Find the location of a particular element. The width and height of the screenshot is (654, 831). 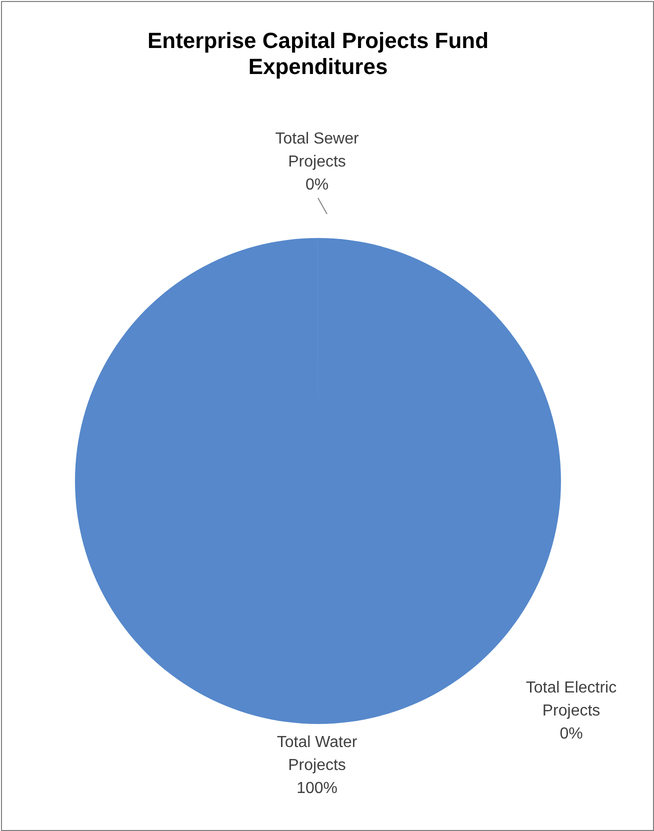

chart-title: Enterprise Capital Projects Fund Expenditures is located at coordinates (318, 53).